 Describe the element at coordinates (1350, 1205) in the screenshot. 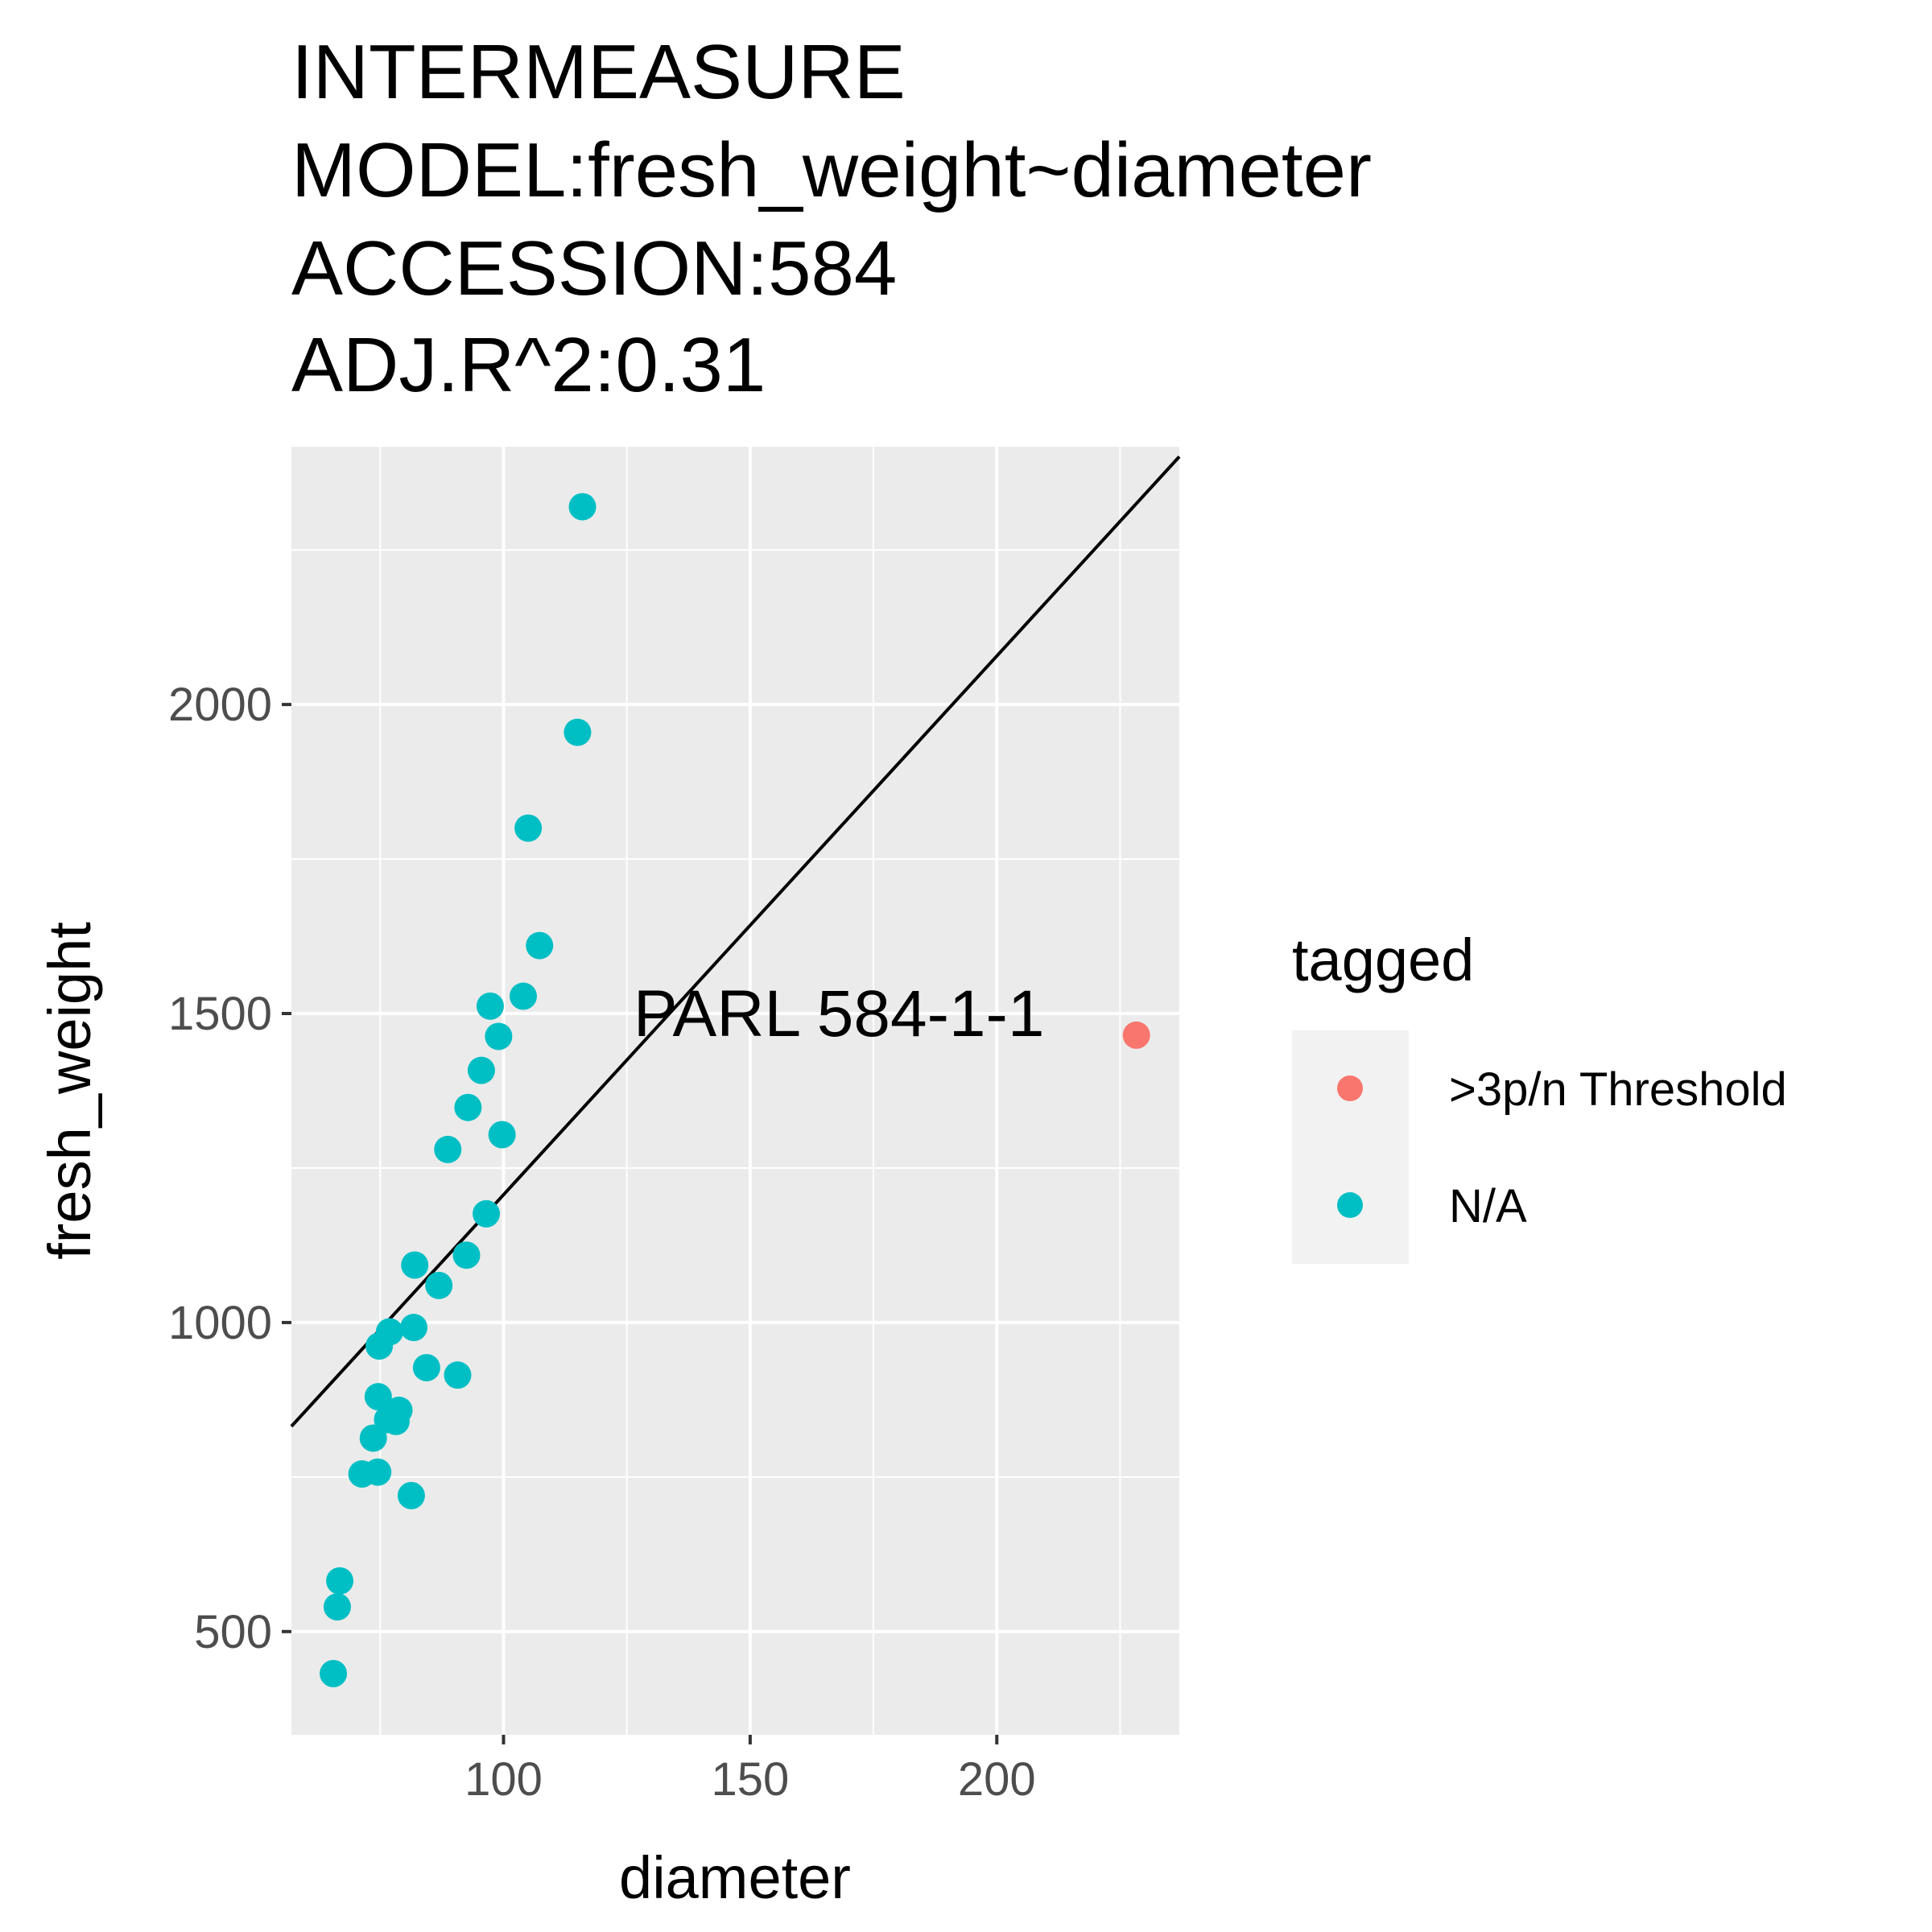

I see `legend-dot-na` at that location.